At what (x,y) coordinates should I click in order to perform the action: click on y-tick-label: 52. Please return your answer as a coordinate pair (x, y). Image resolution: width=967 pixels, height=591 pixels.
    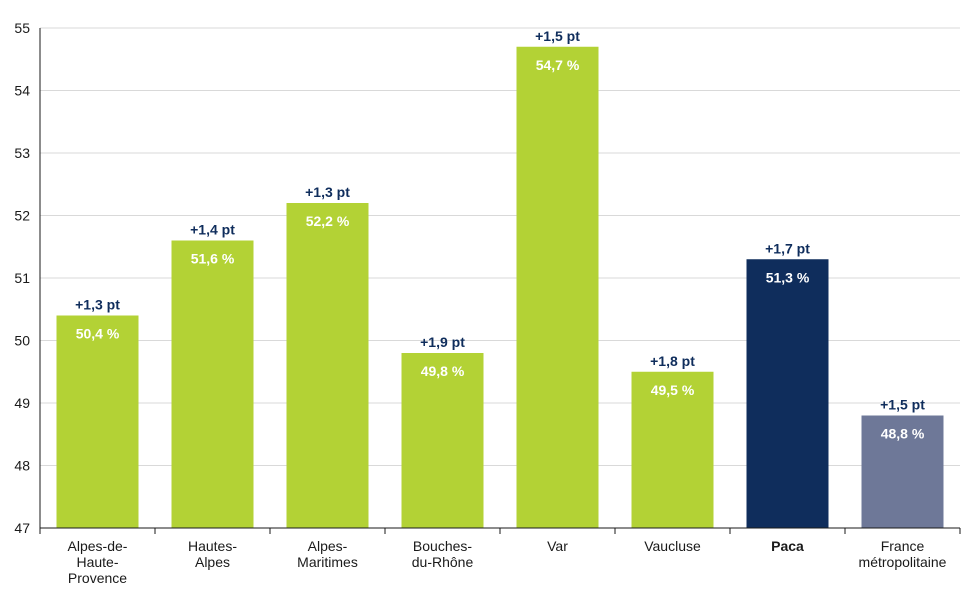
    Looking at the image, I should click on (22, 216).